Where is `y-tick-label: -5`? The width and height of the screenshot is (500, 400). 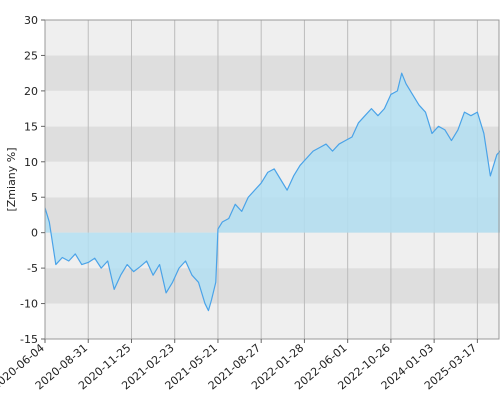
y-tick-label: -5 is located at coordinates (32, 268).